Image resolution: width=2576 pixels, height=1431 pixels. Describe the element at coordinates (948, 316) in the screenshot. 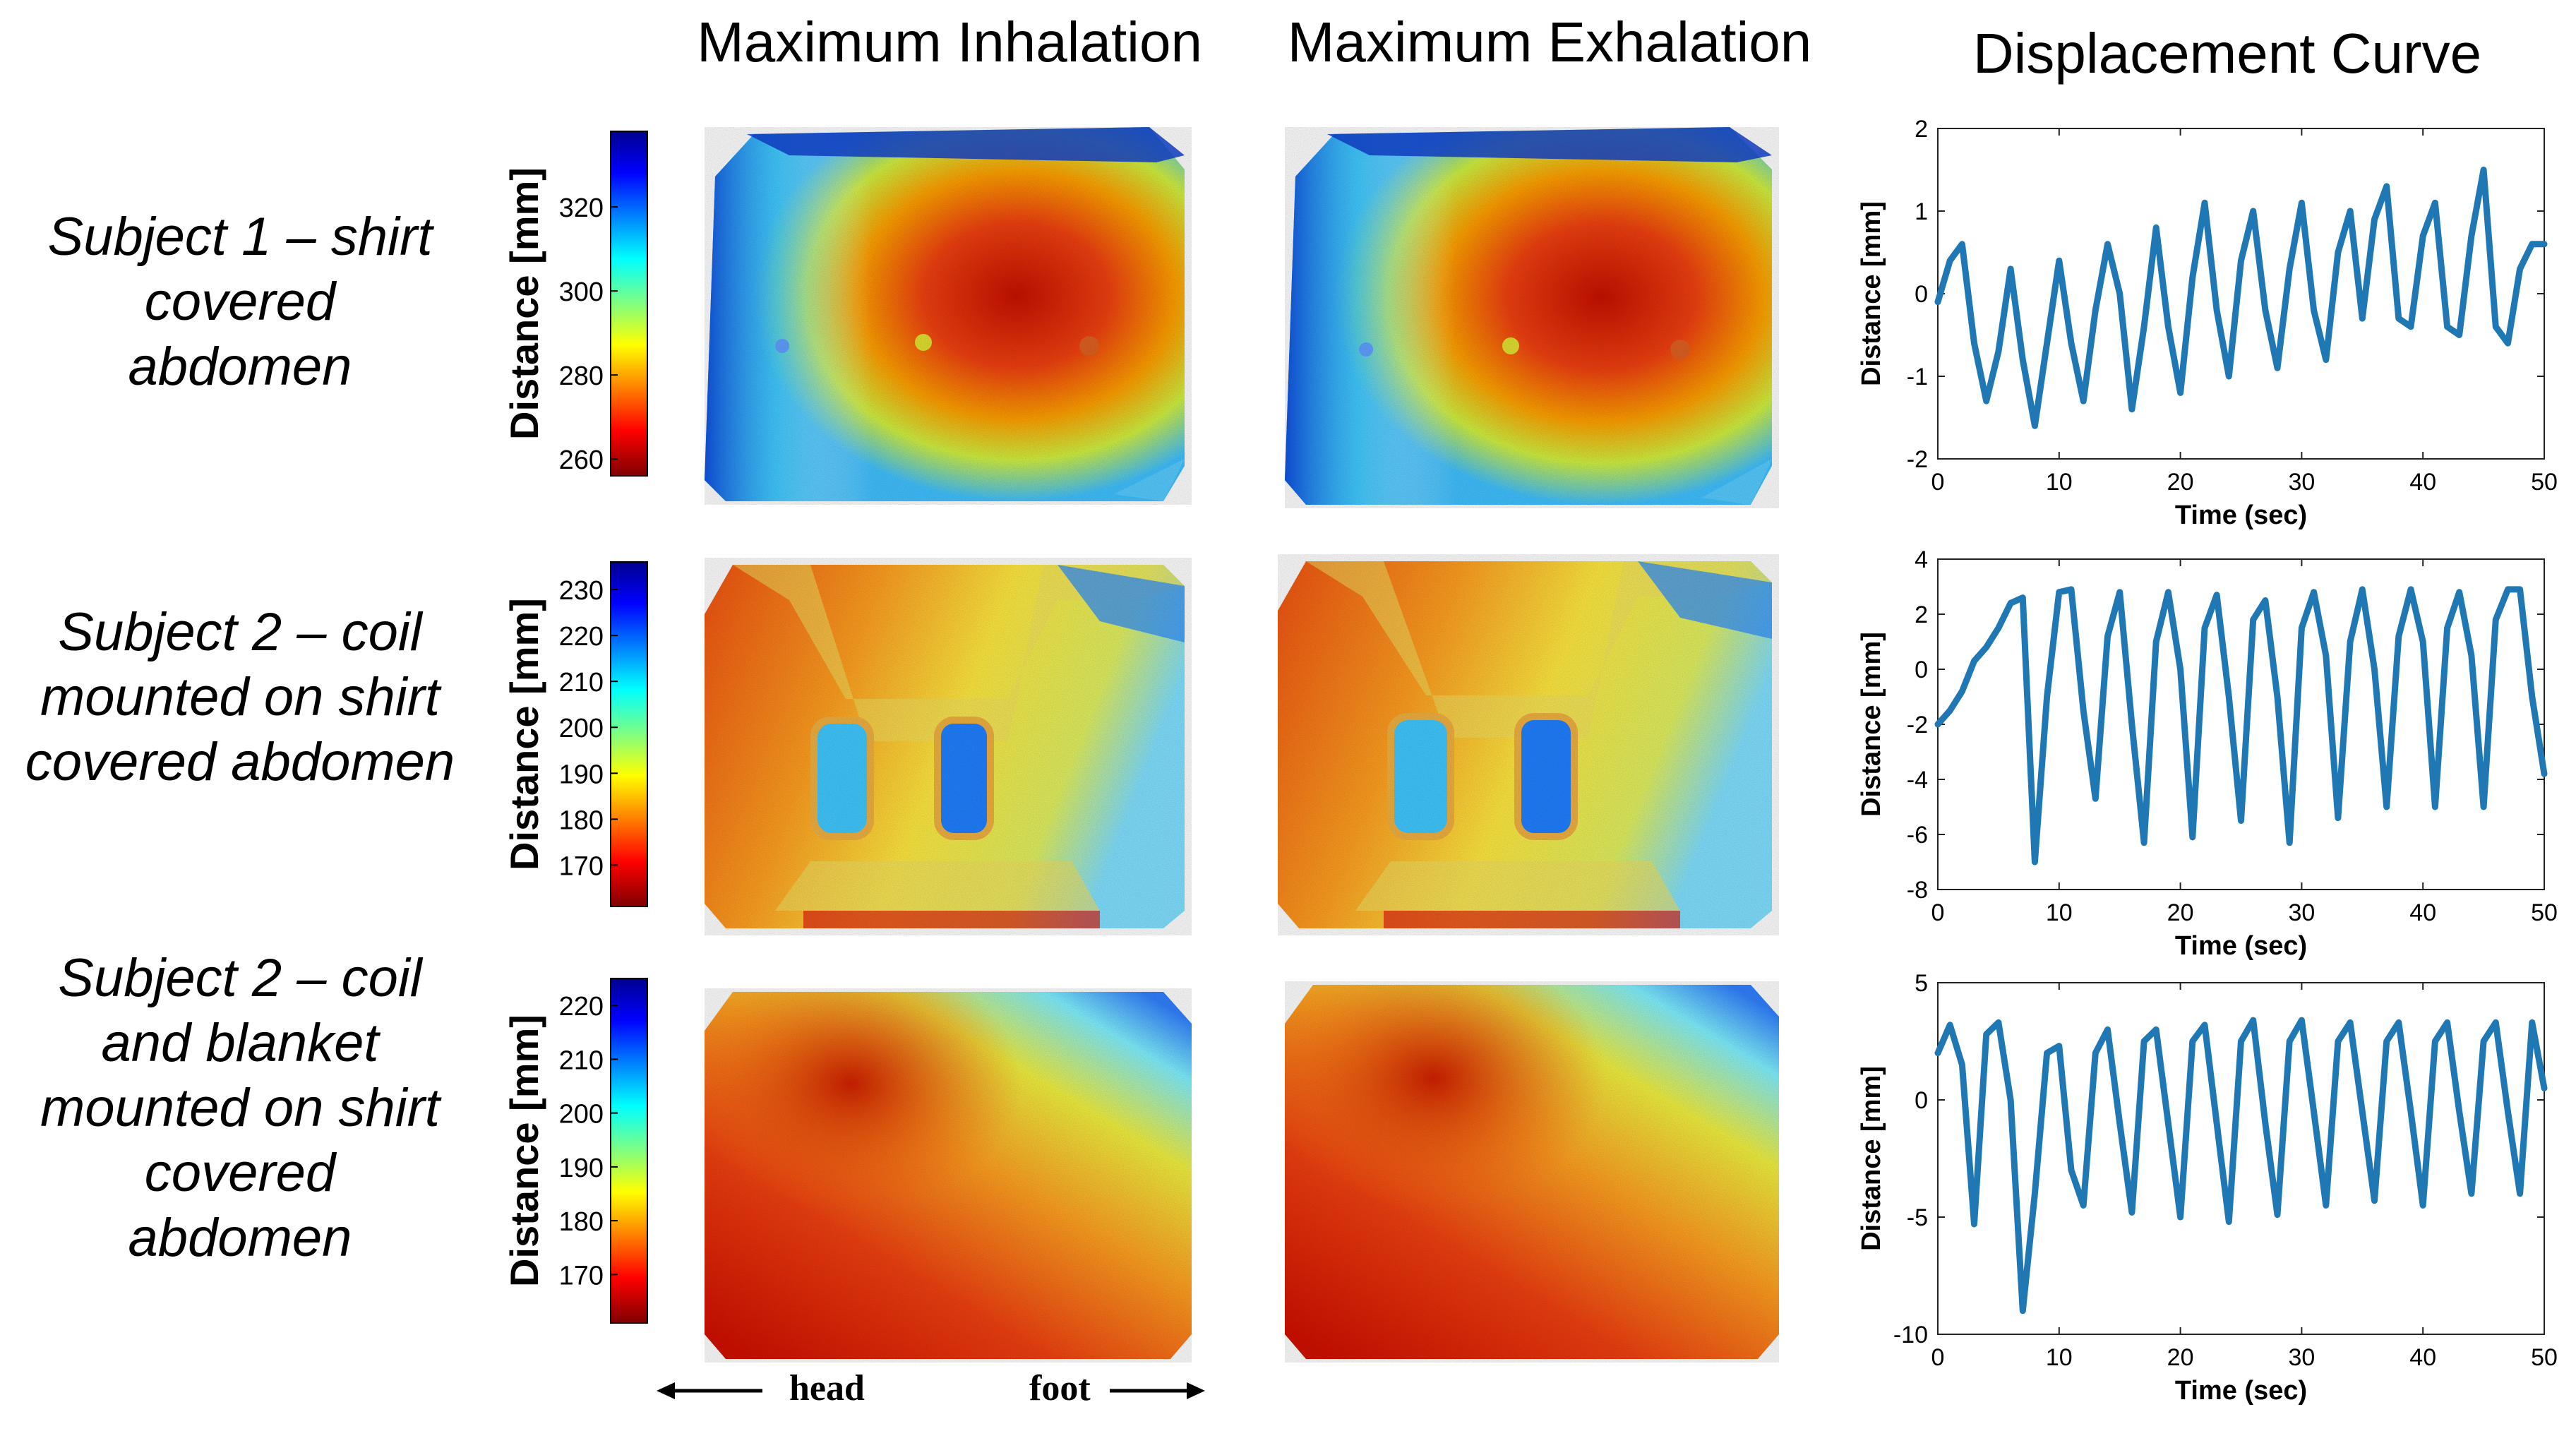

I see `heatmap-subject1-inhalation` at that location.